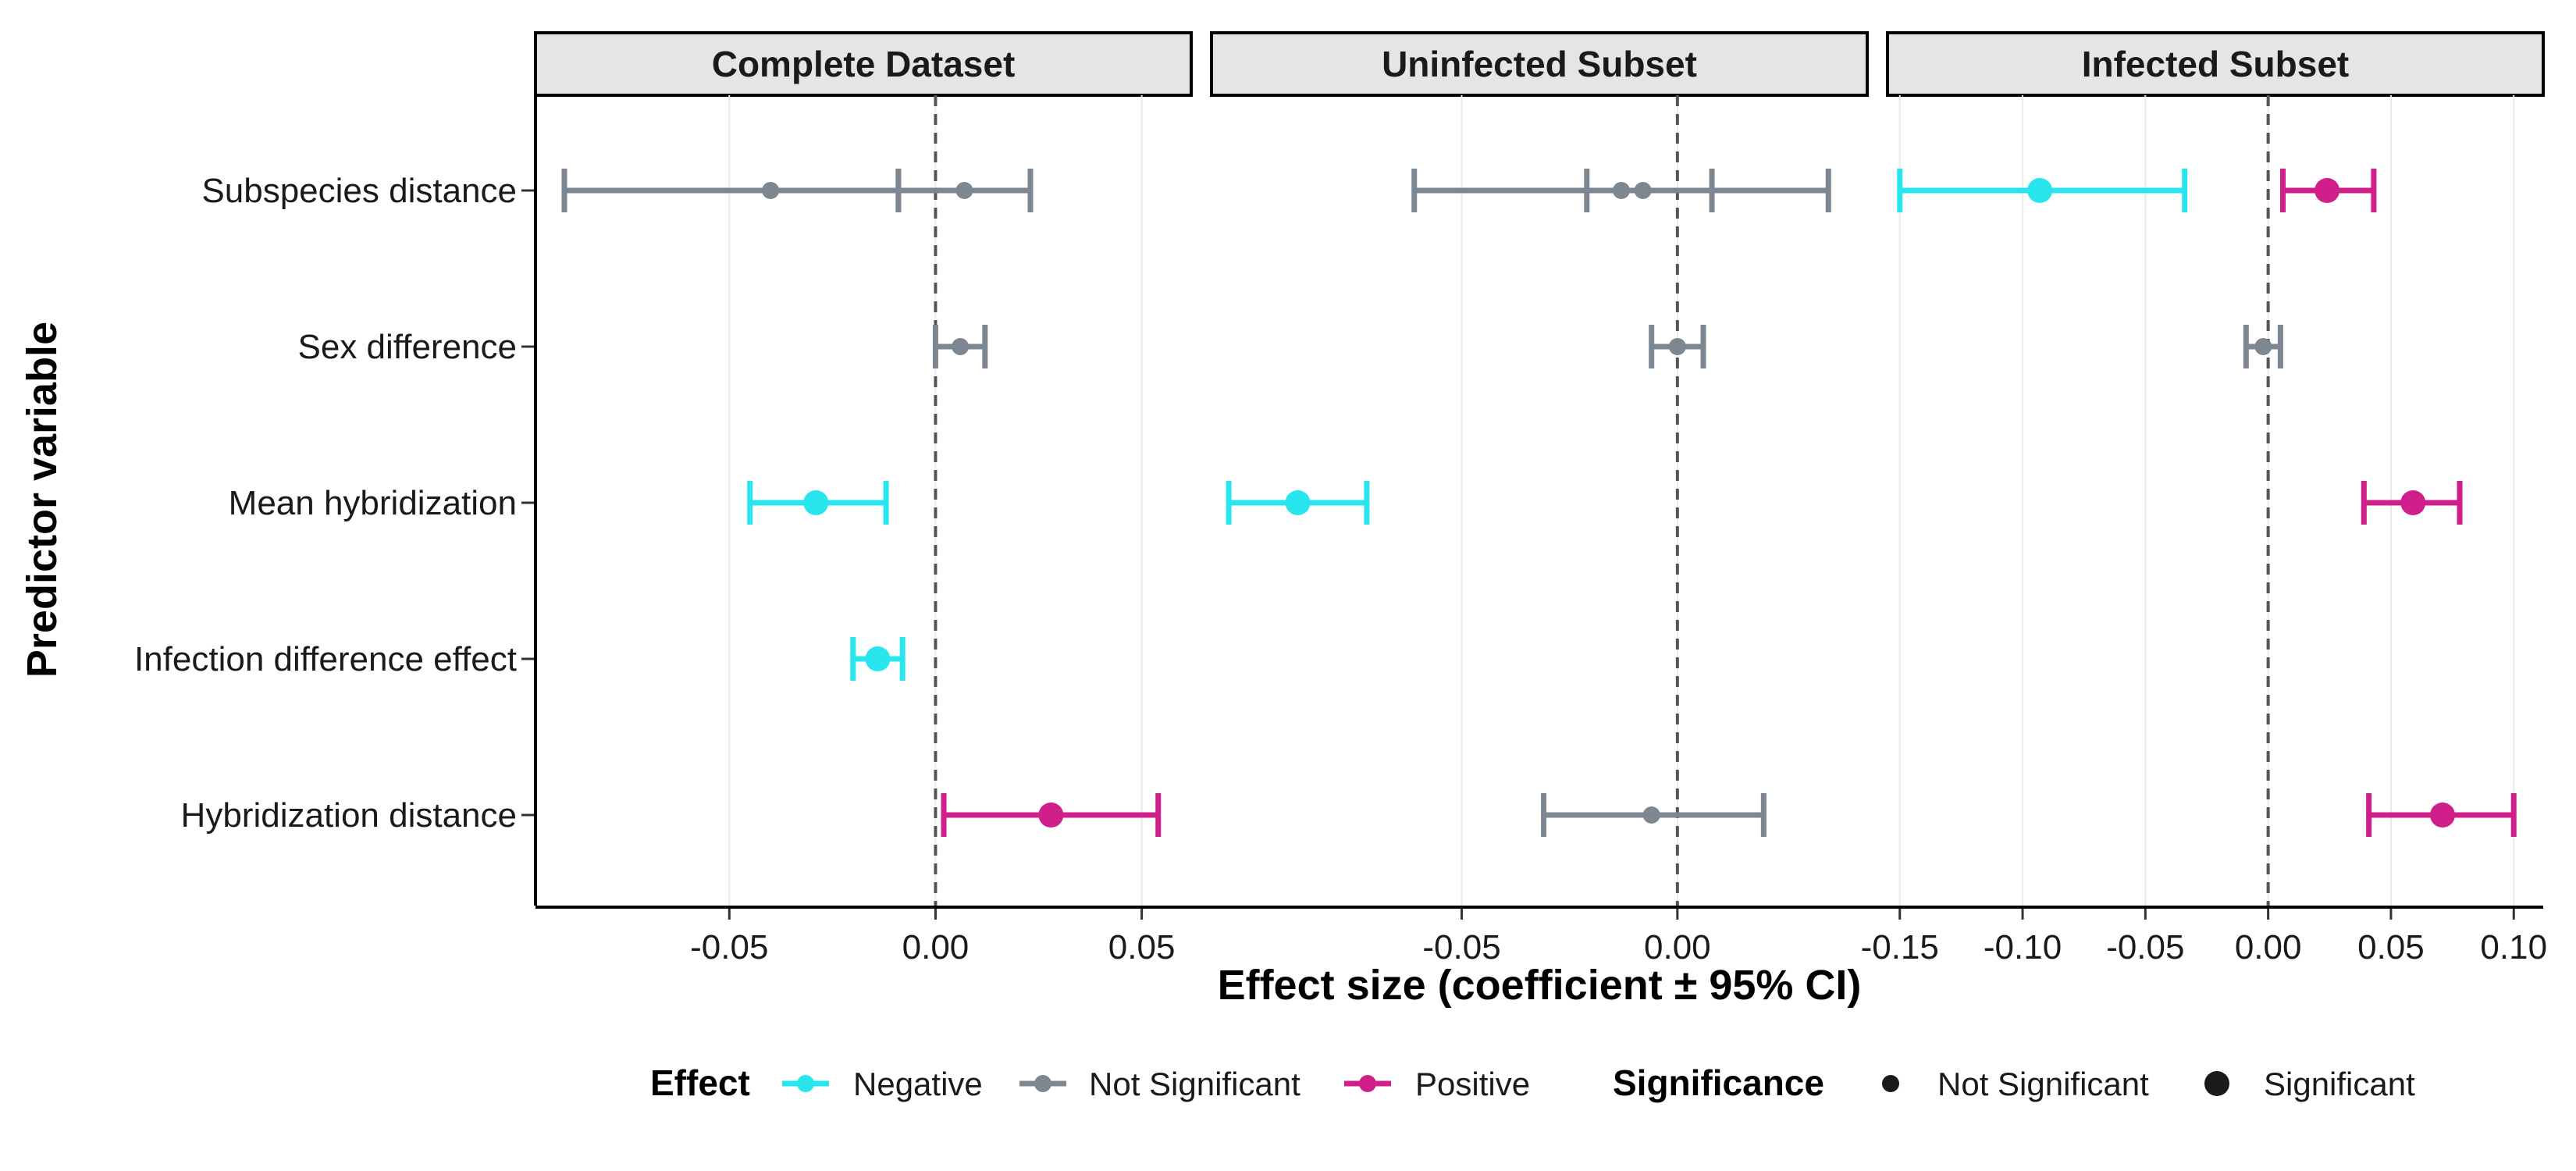 This screenshot has height=1171, width=2576. Describe the element at coordinates (325, 659) in the screenshot. I see `category-label-infection-difference-effect: Infection difference effect` at that location.